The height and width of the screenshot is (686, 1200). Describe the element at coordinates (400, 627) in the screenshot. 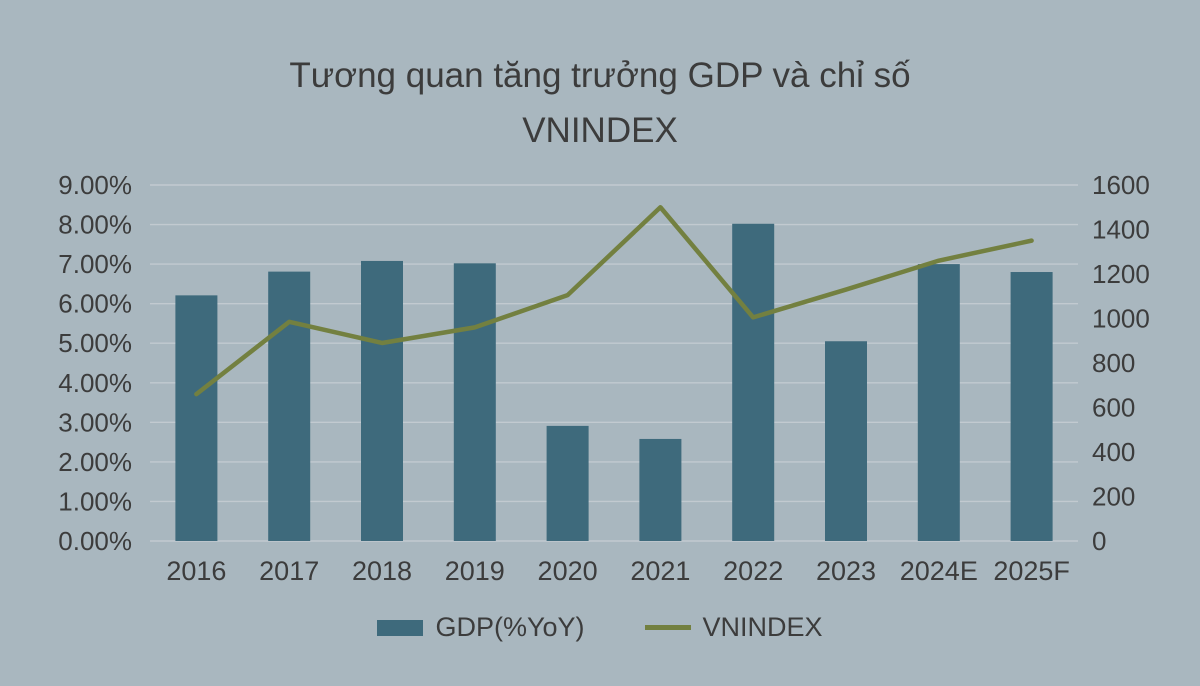

I see `gdp-bar-swatch` at that location.